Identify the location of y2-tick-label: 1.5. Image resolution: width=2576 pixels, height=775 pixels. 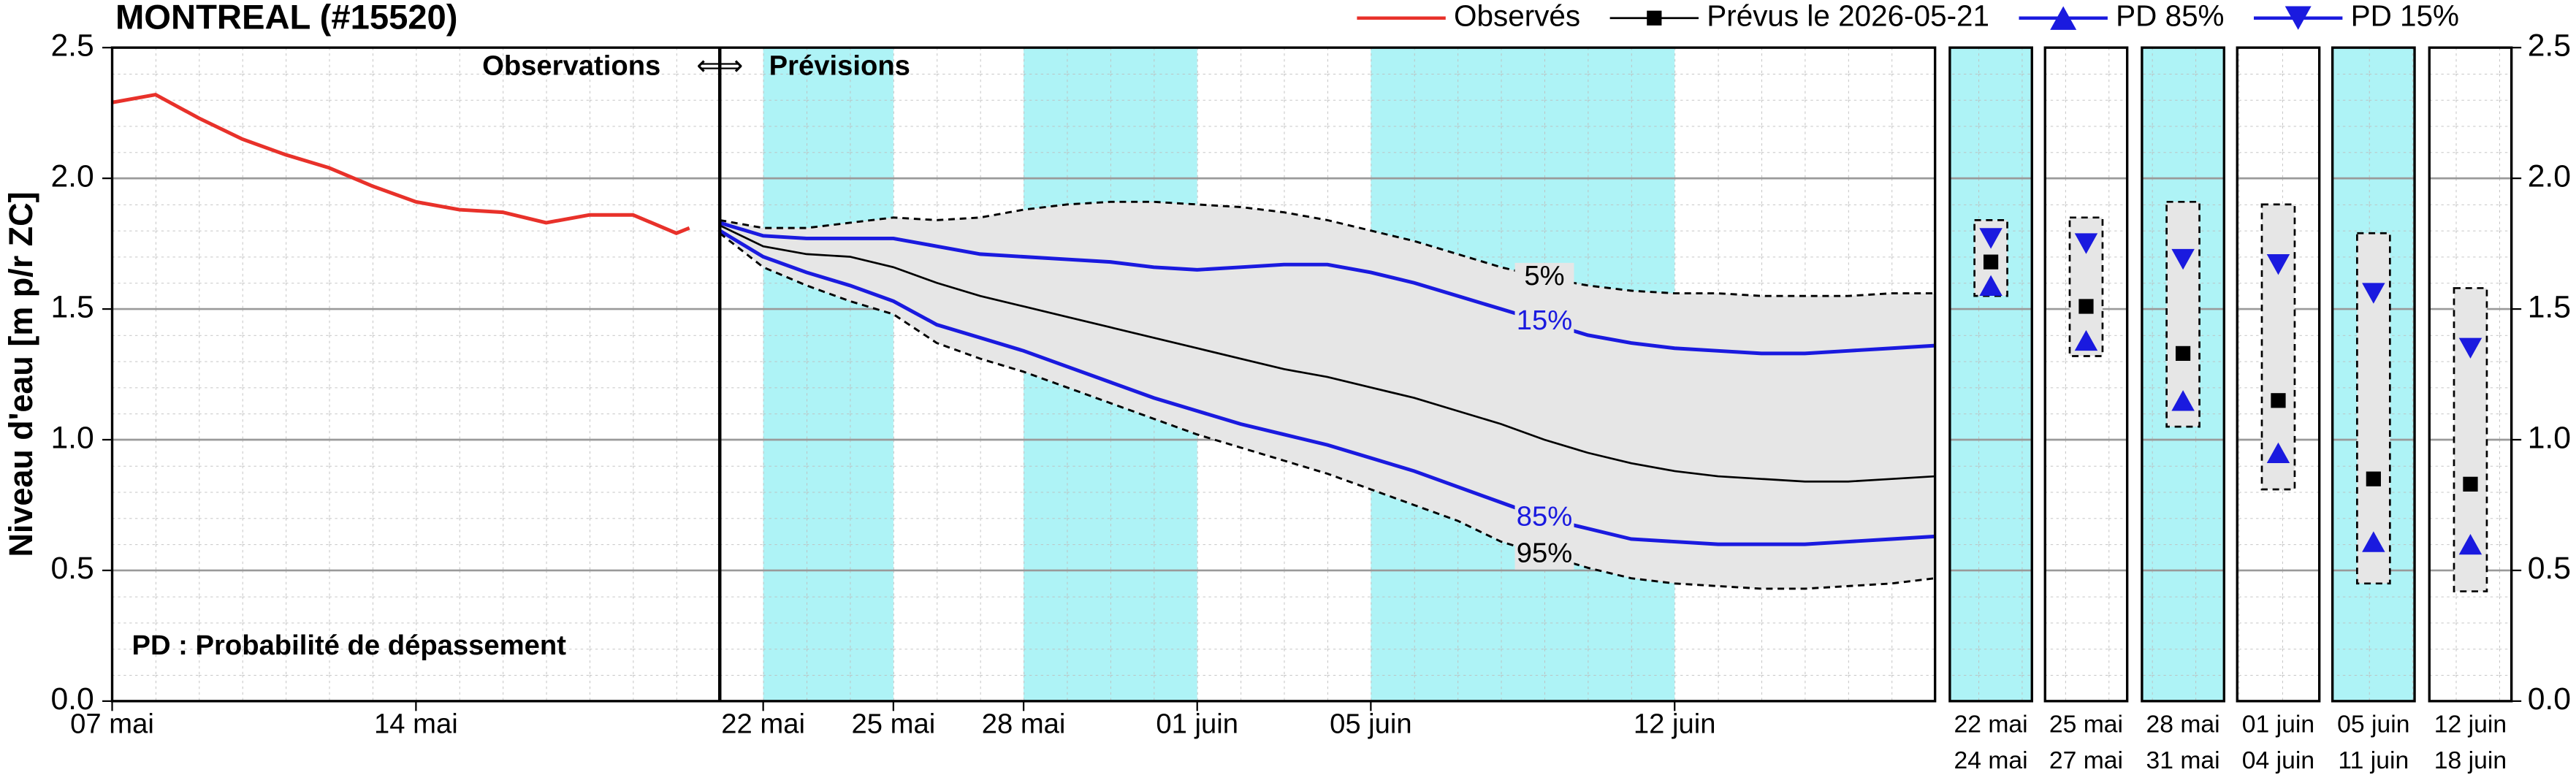
(2550, 306).